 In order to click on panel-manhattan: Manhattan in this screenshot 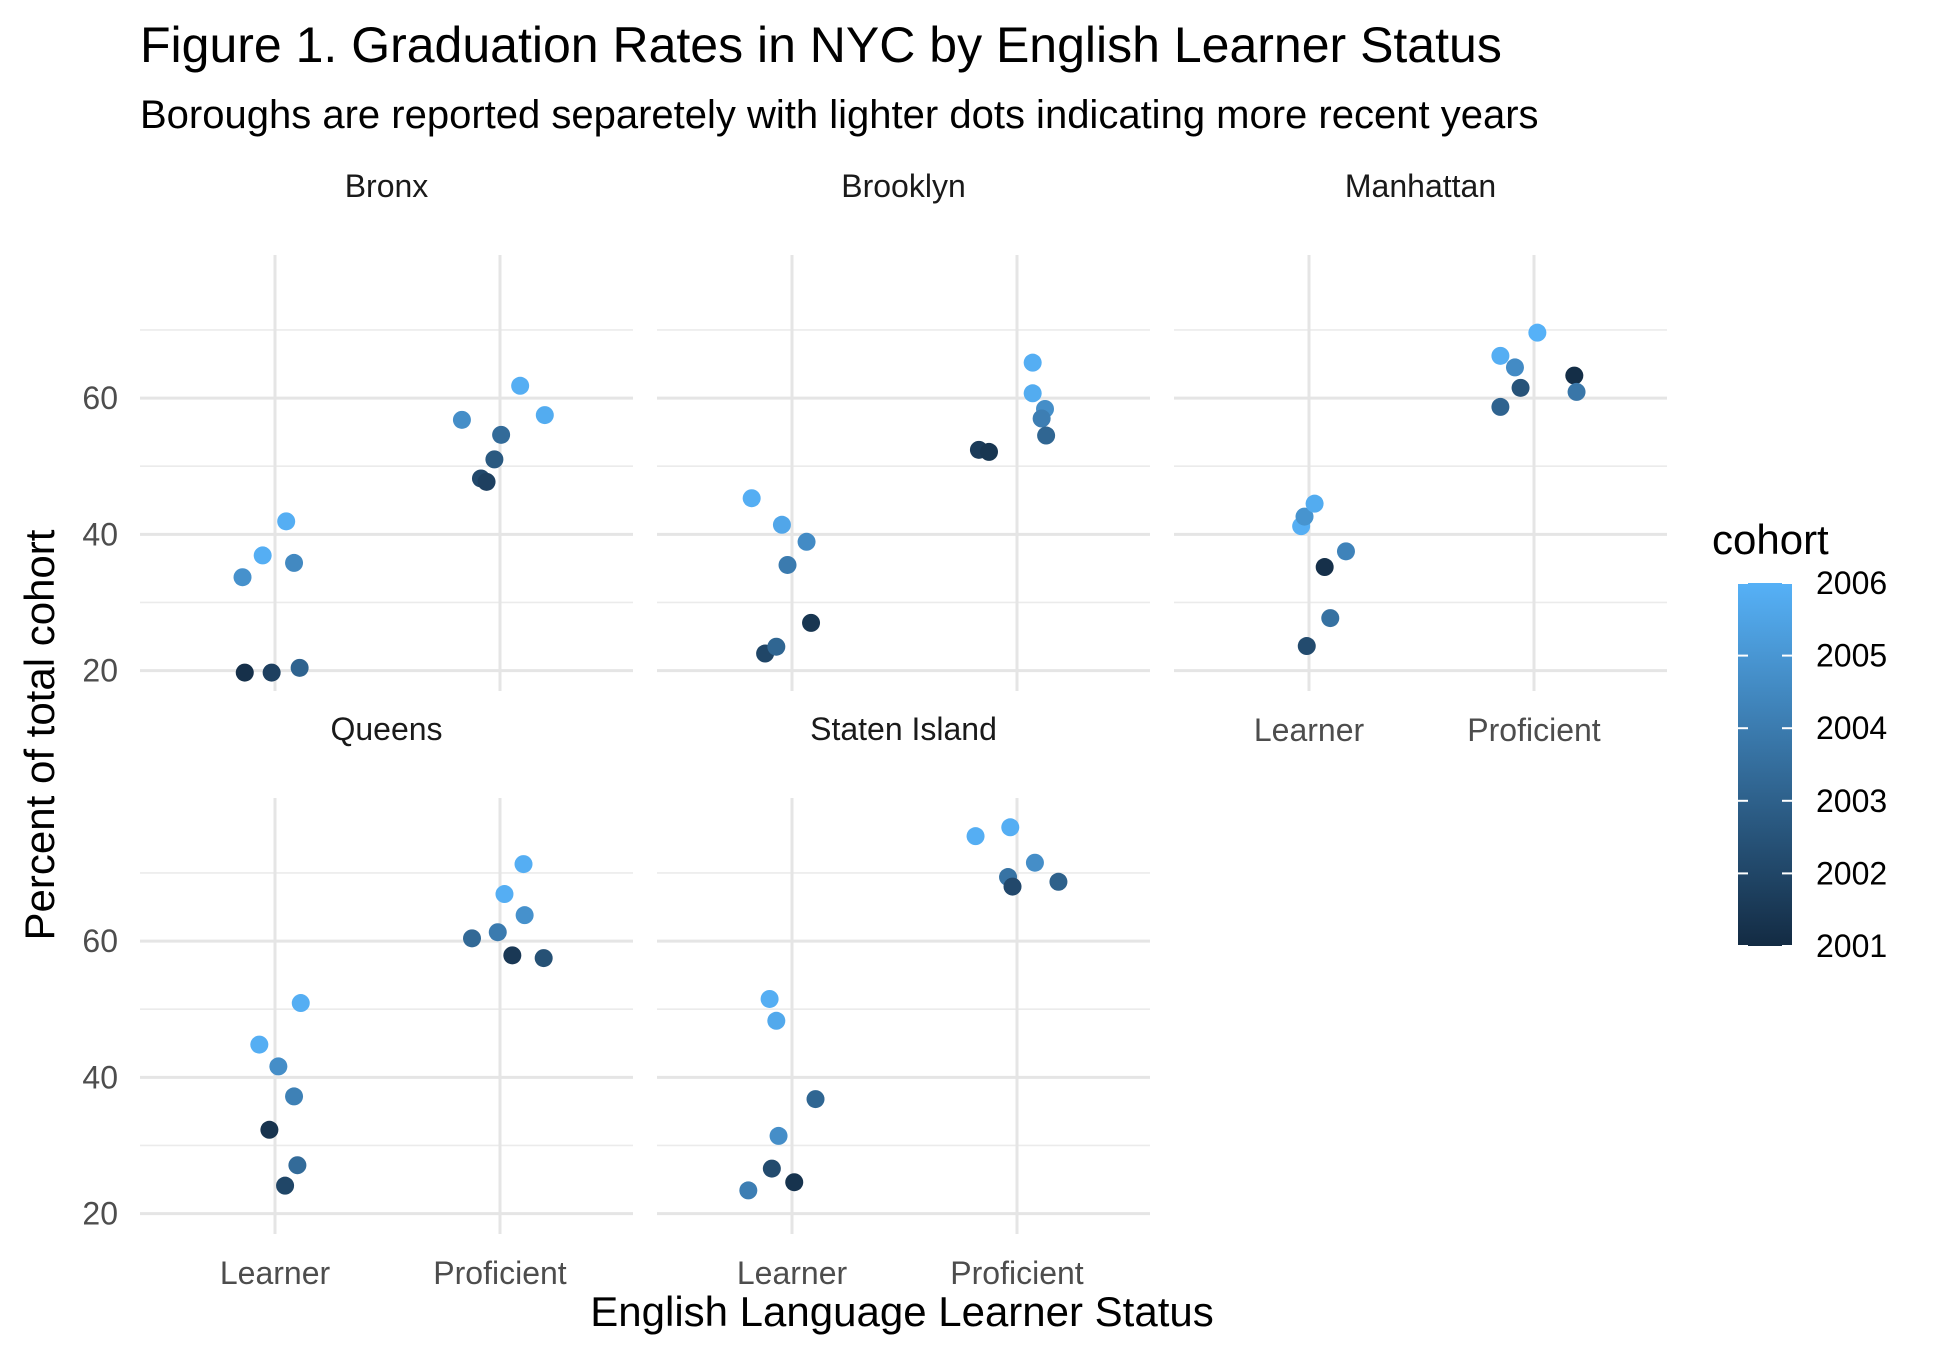, I will do `click(1420, 429)`.